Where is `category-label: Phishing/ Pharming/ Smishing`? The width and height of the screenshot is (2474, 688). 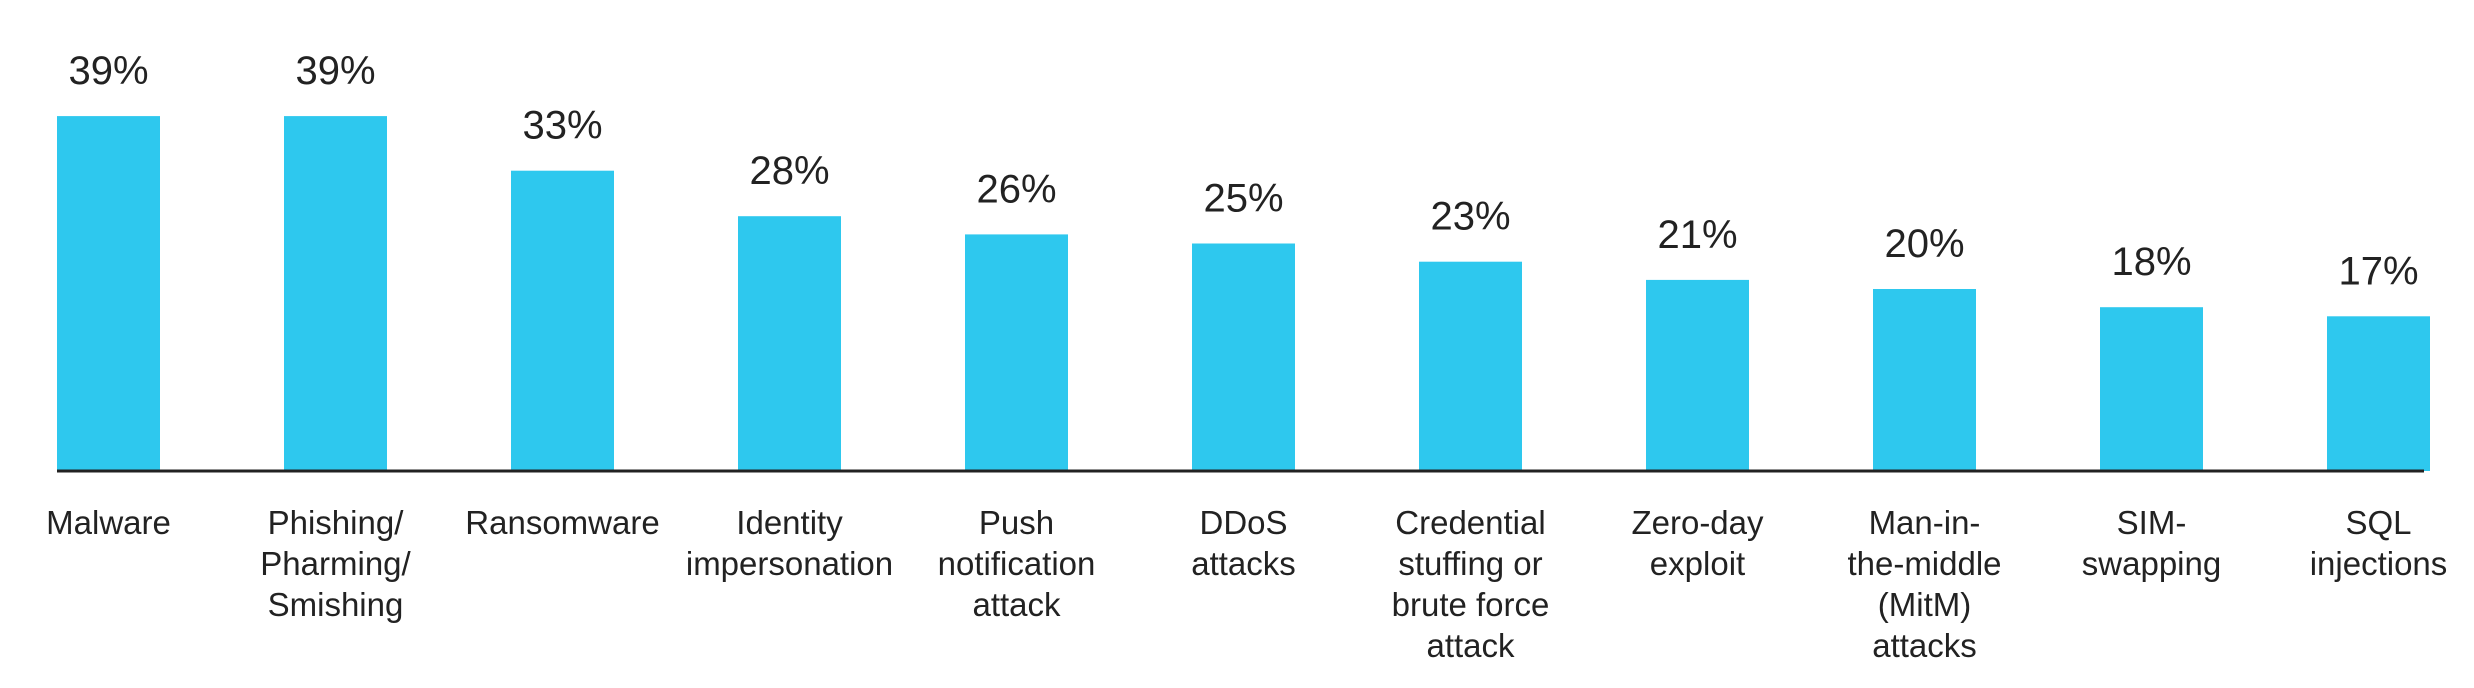 category-label: Phishing/ Pharming/ Smishing is located at coordinates (335, 563).